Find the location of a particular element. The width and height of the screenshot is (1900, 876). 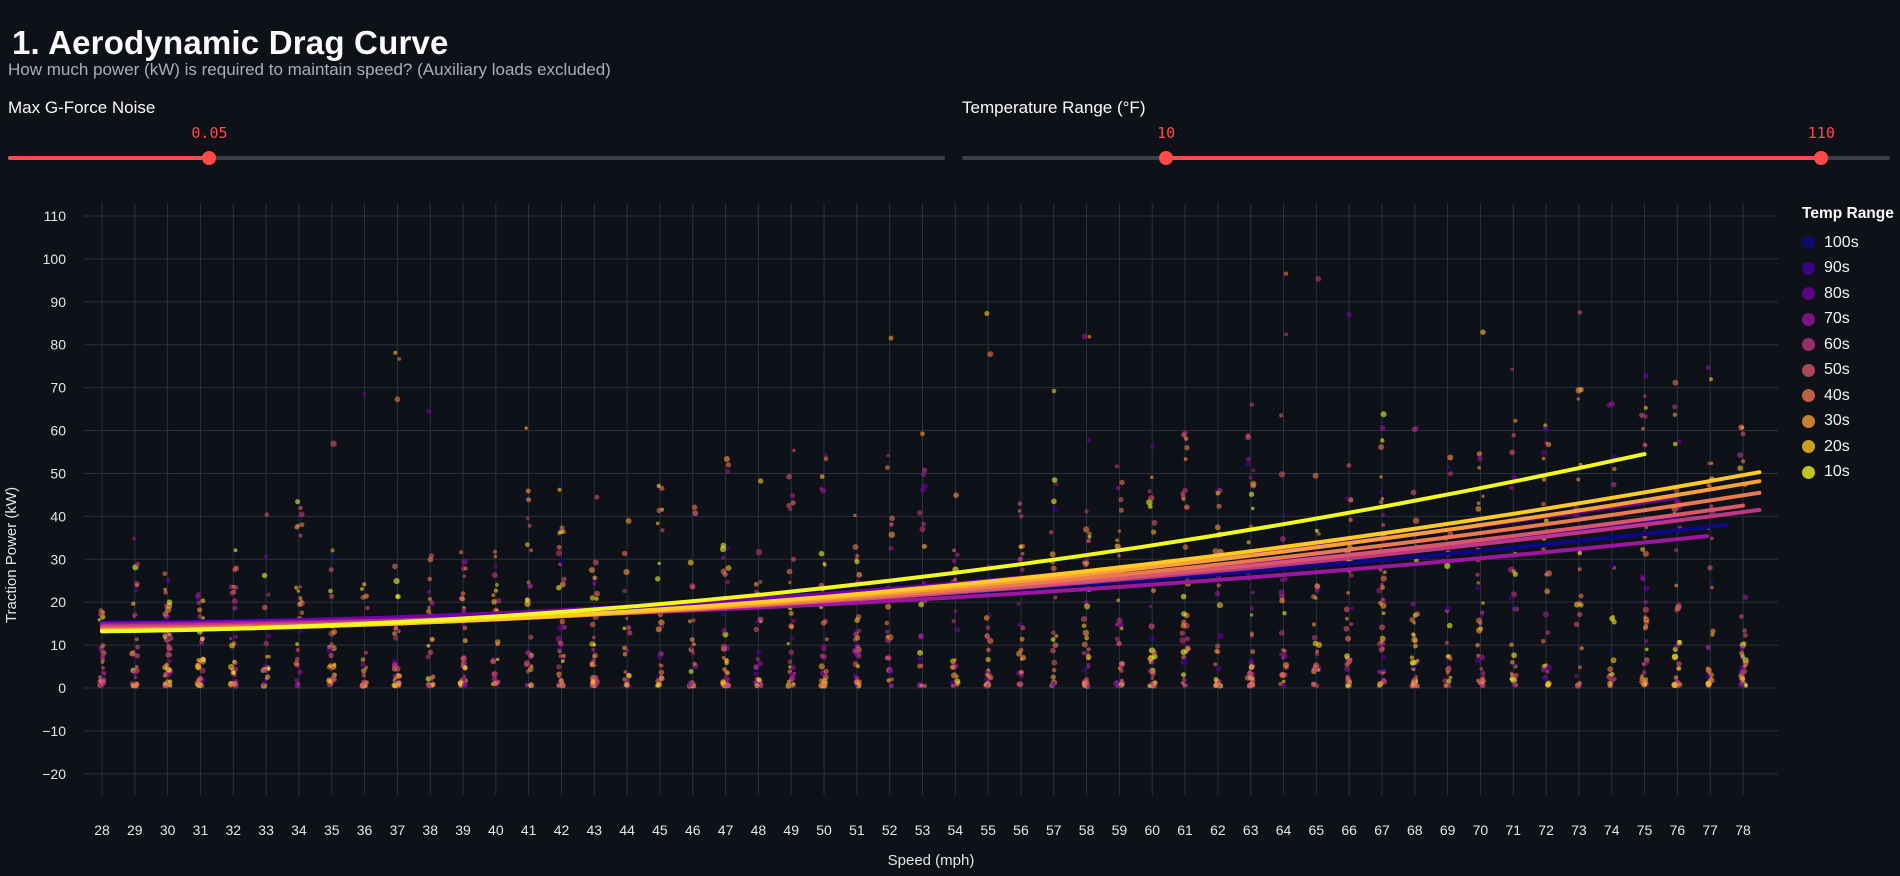

legend-item-40s: 40s is located at coordinates (1849, 396).